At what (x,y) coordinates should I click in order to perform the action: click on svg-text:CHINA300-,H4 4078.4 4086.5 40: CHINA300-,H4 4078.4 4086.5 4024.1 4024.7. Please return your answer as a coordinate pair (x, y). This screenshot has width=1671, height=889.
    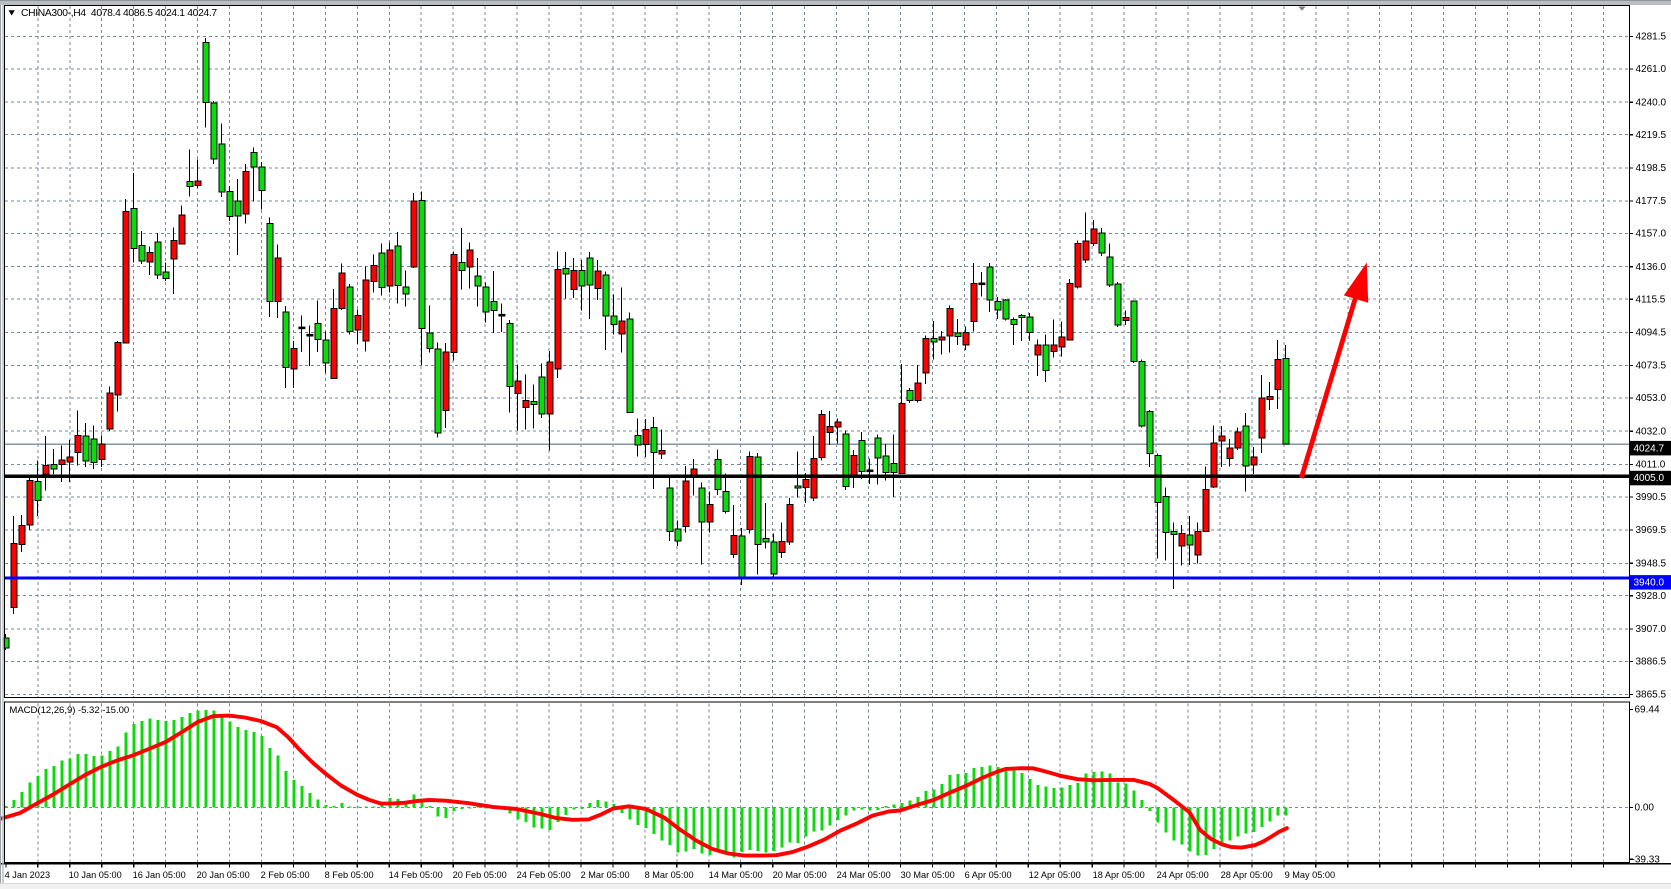
    Looking at the image, I should click on (119, 13).